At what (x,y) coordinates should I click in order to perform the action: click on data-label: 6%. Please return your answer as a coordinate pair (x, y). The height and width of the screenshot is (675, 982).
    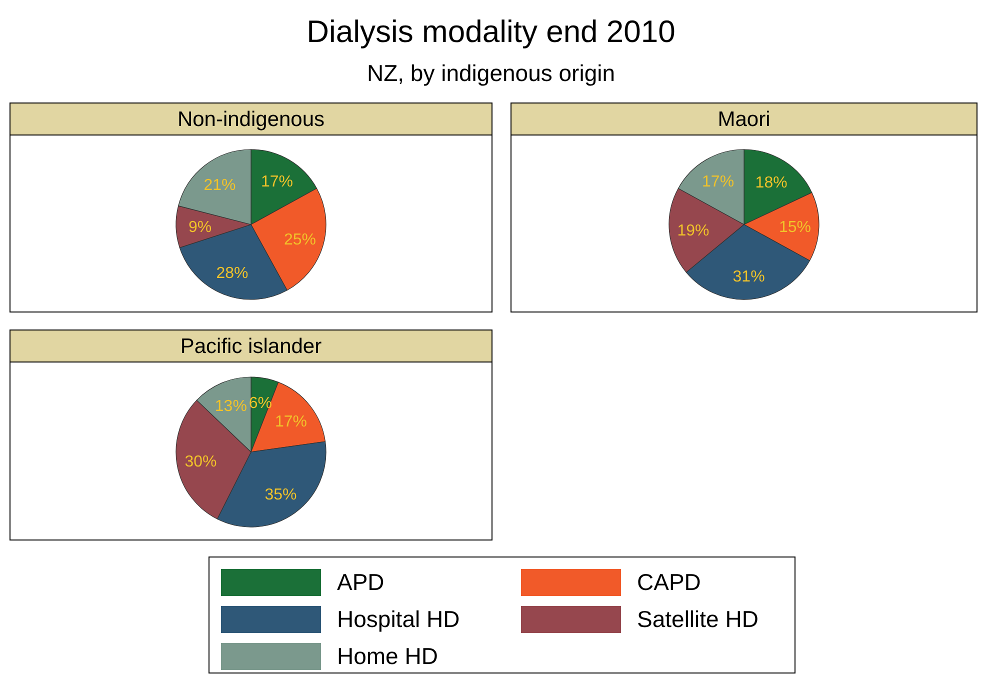
    Looking at the image, I should click on (260, 403).